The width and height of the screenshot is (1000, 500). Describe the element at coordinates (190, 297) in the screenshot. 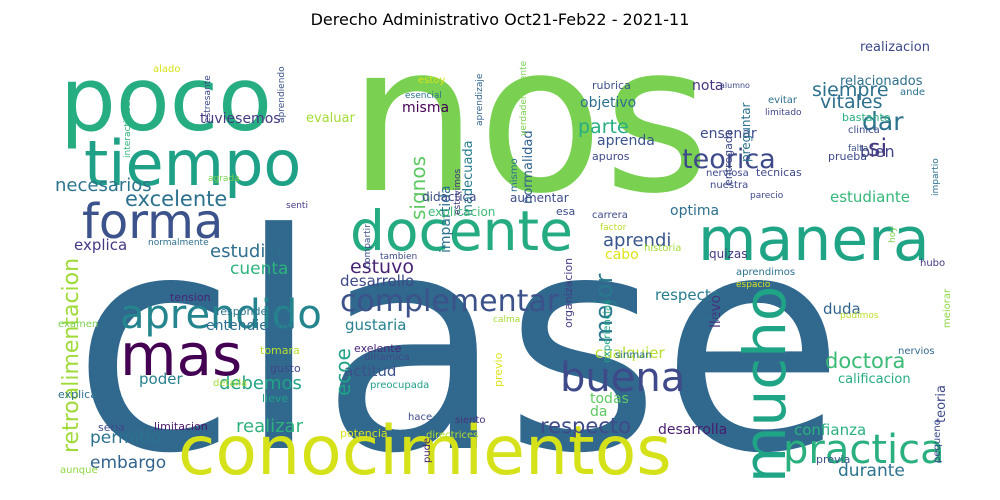

I see `word-tension: tension` at that location.